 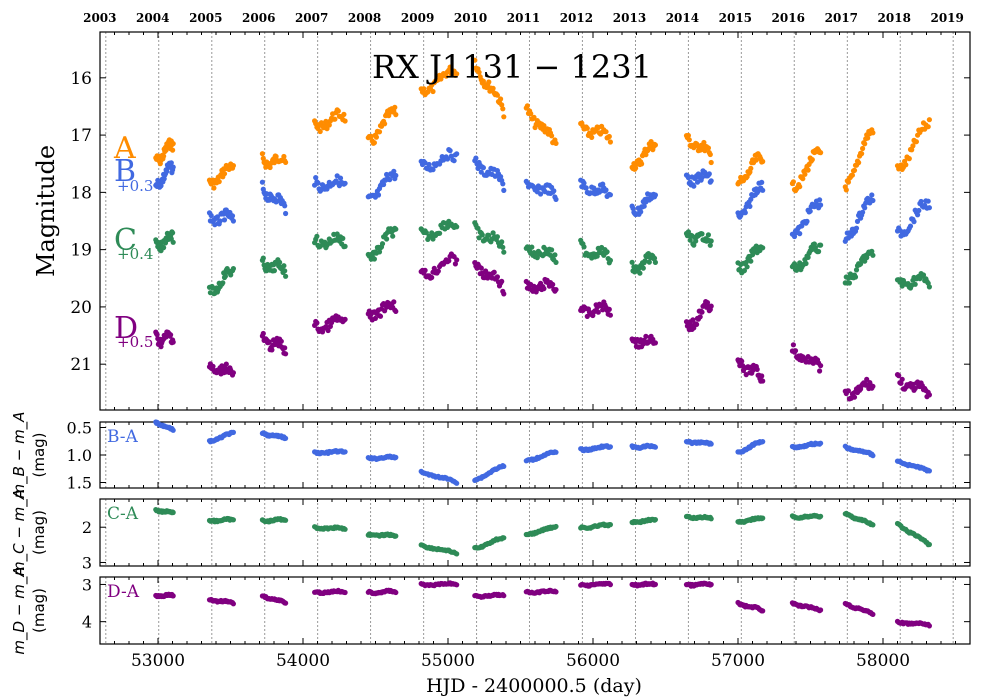 I want to click on series-label: C, so click(x=125, y=240).